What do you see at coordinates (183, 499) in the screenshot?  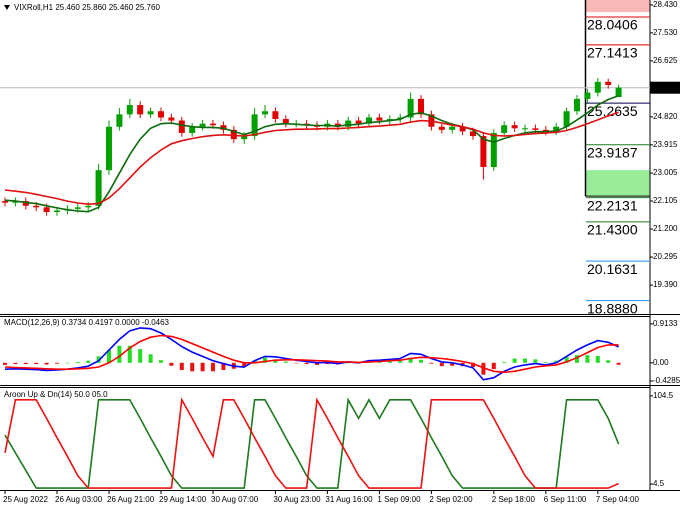 I see `x-tick-label: 29 Aug 14:00` at bounding box center [183, 499].